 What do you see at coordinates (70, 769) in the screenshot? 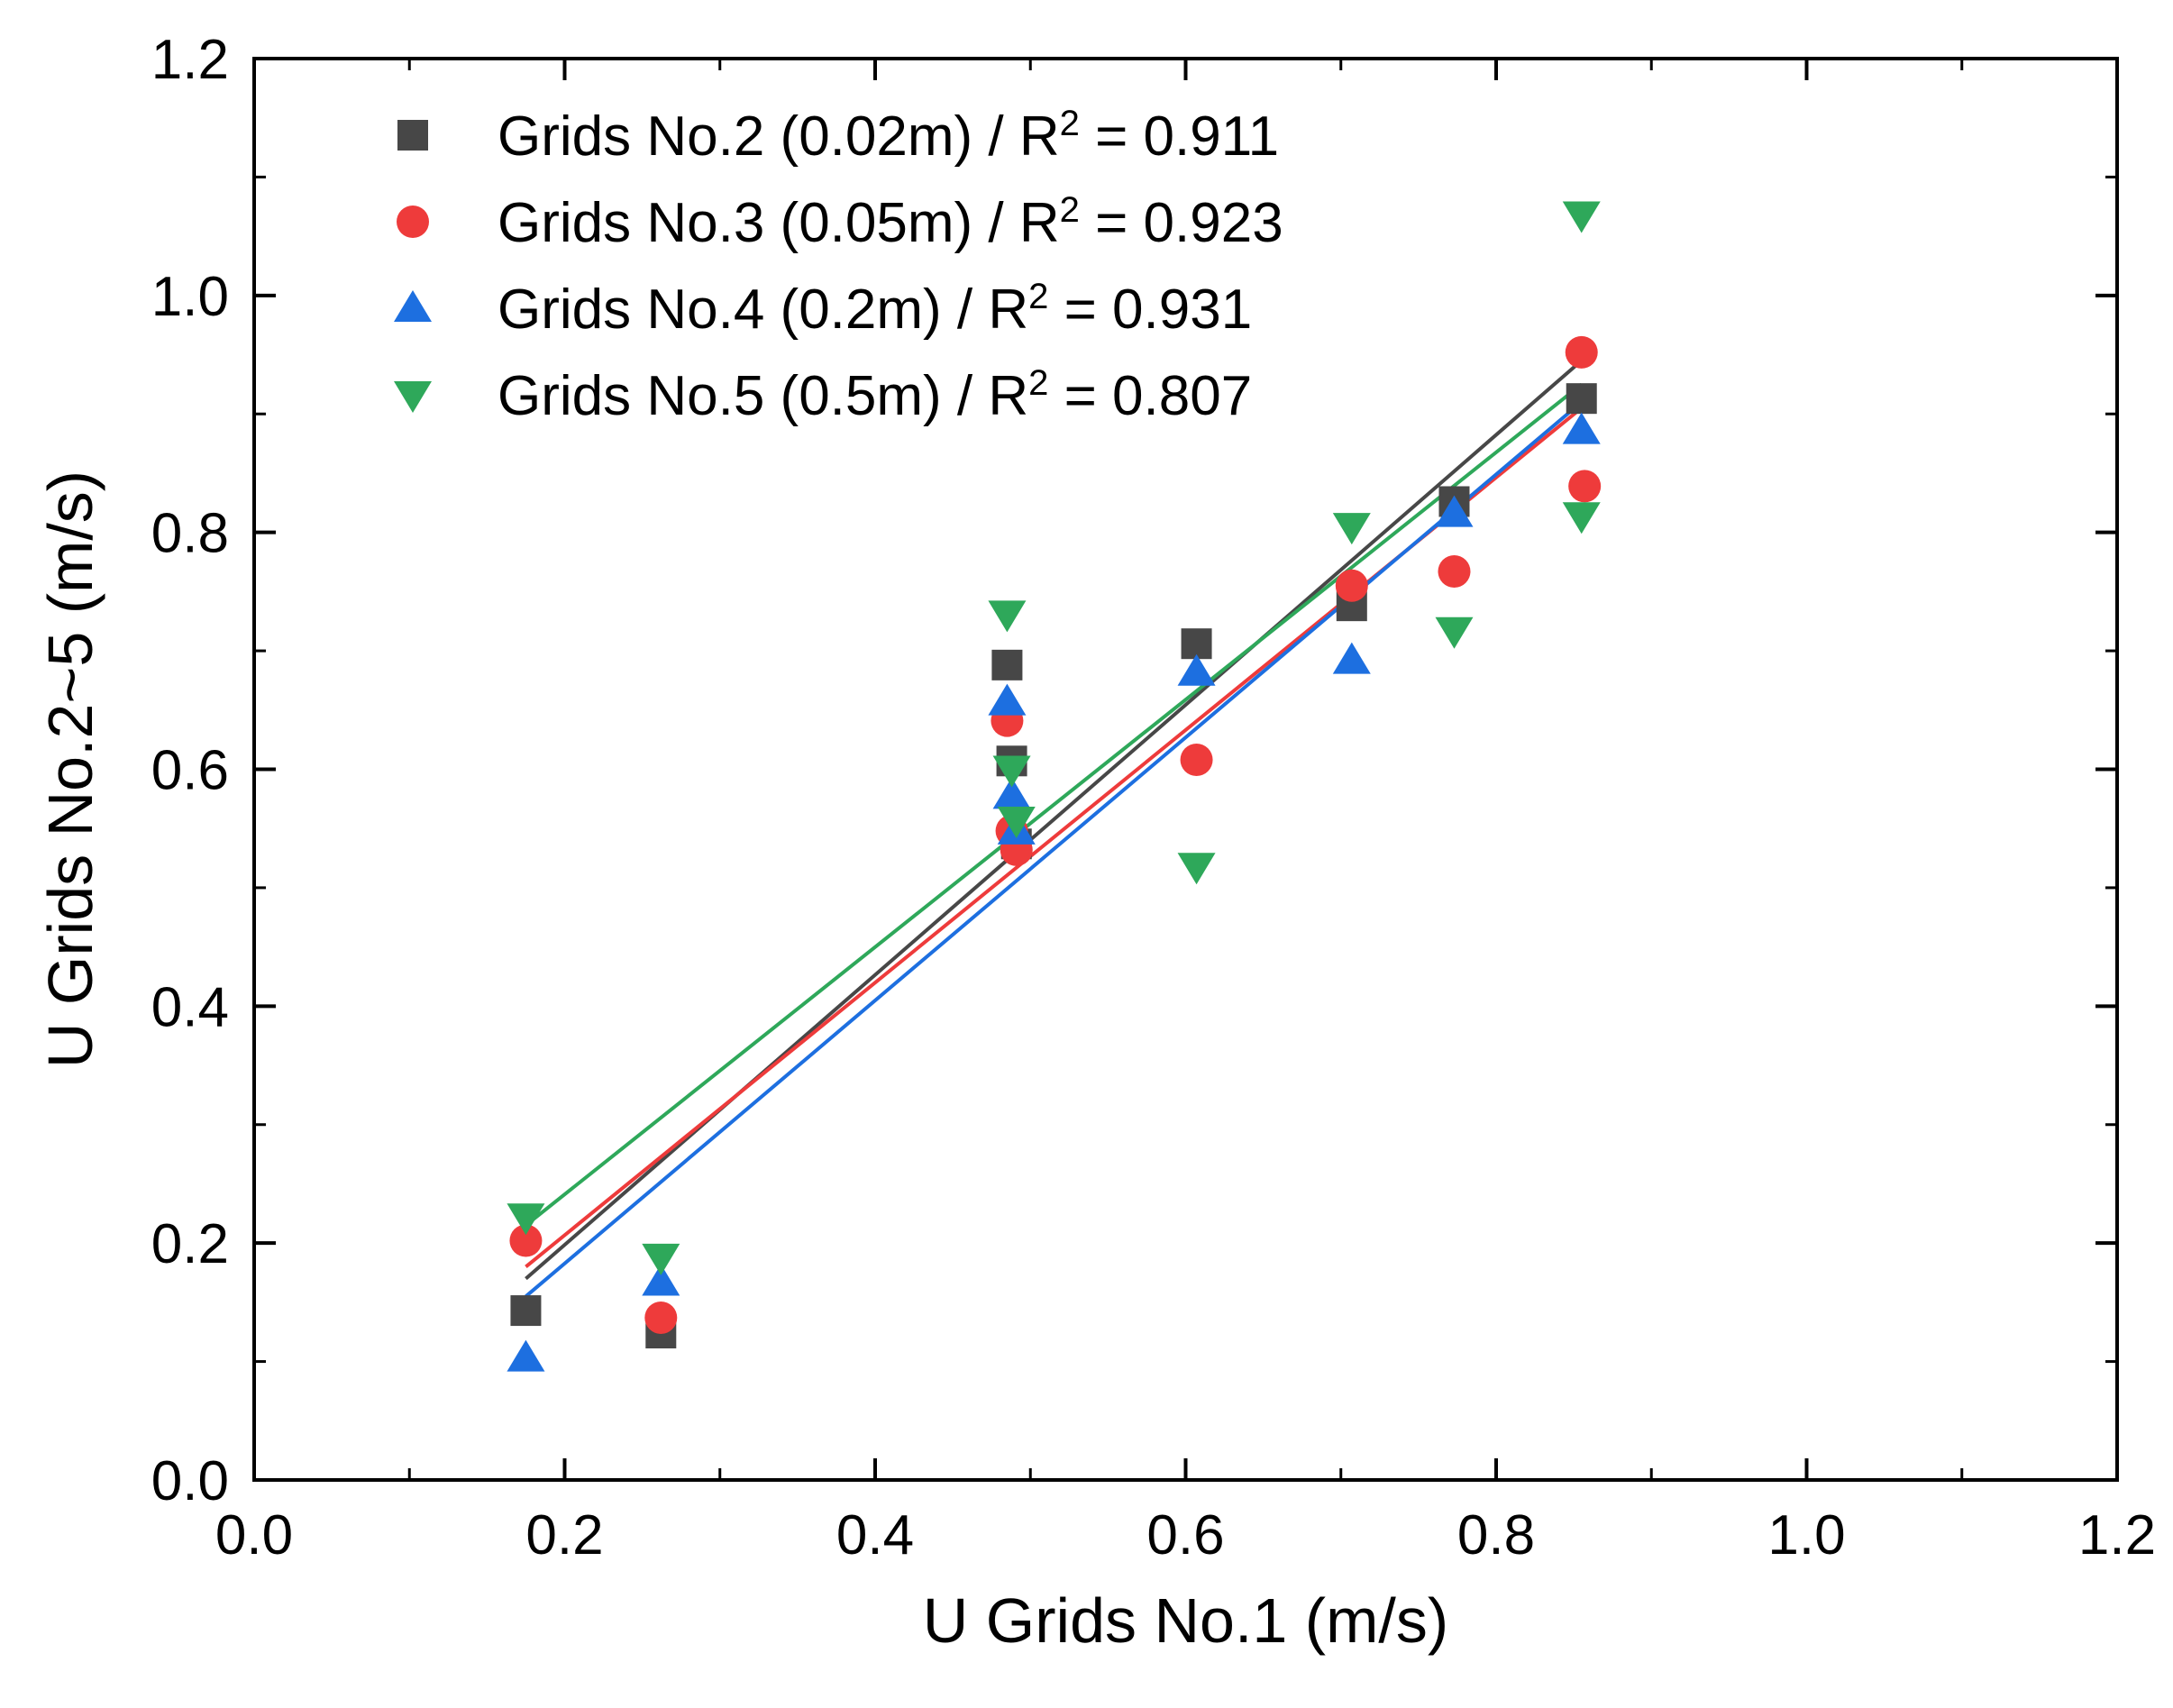
I see `y-axis-title: U Grids No.2~5 (m/s)` at bounding box center [70, 769].